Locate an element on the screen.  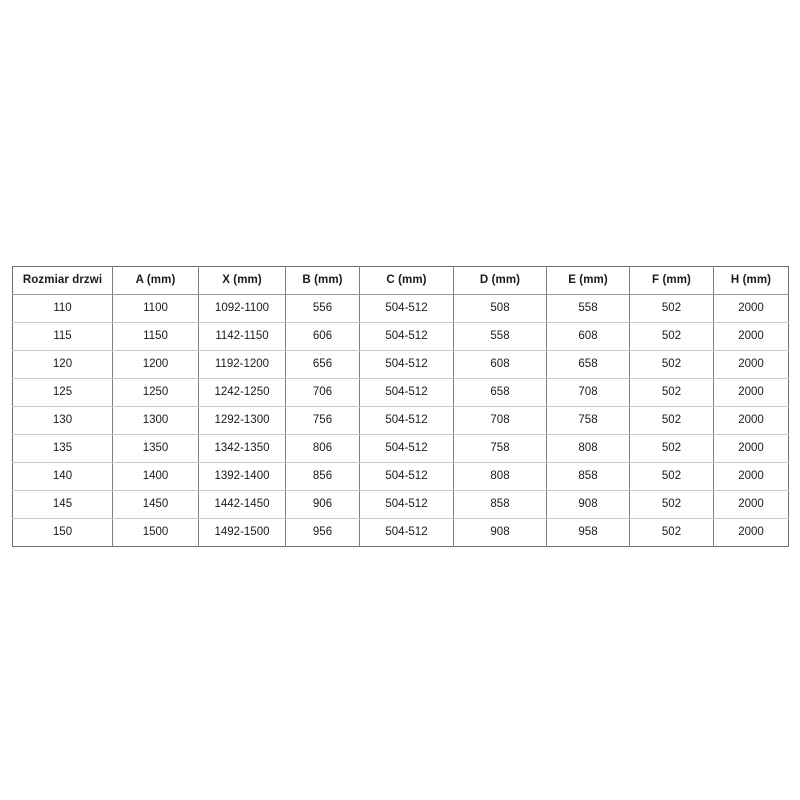
column-header-6: E (mm) is located at coordinates (588, 280).